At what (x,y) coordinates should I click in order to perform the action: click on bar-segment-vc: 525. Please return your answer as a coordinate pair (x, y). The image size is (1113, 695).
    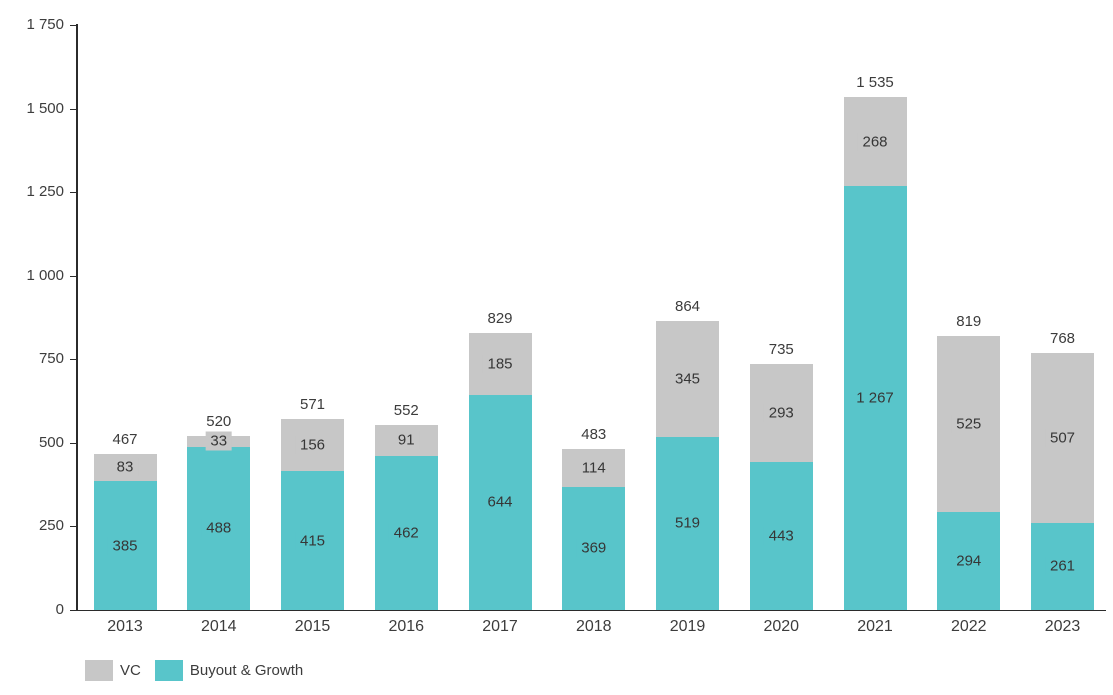
    Looking at the image, I should click on (969, 424).